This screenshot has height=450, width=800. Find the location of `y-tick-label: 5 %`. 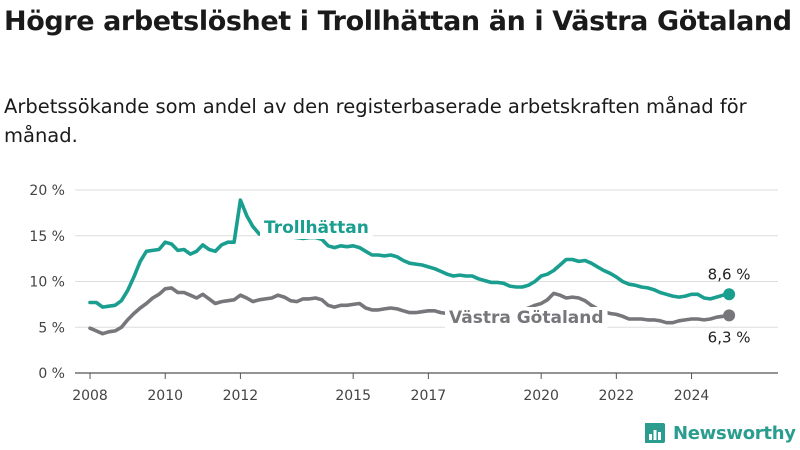

y-tick-label: 5 % is located at coordinates (51, 328).